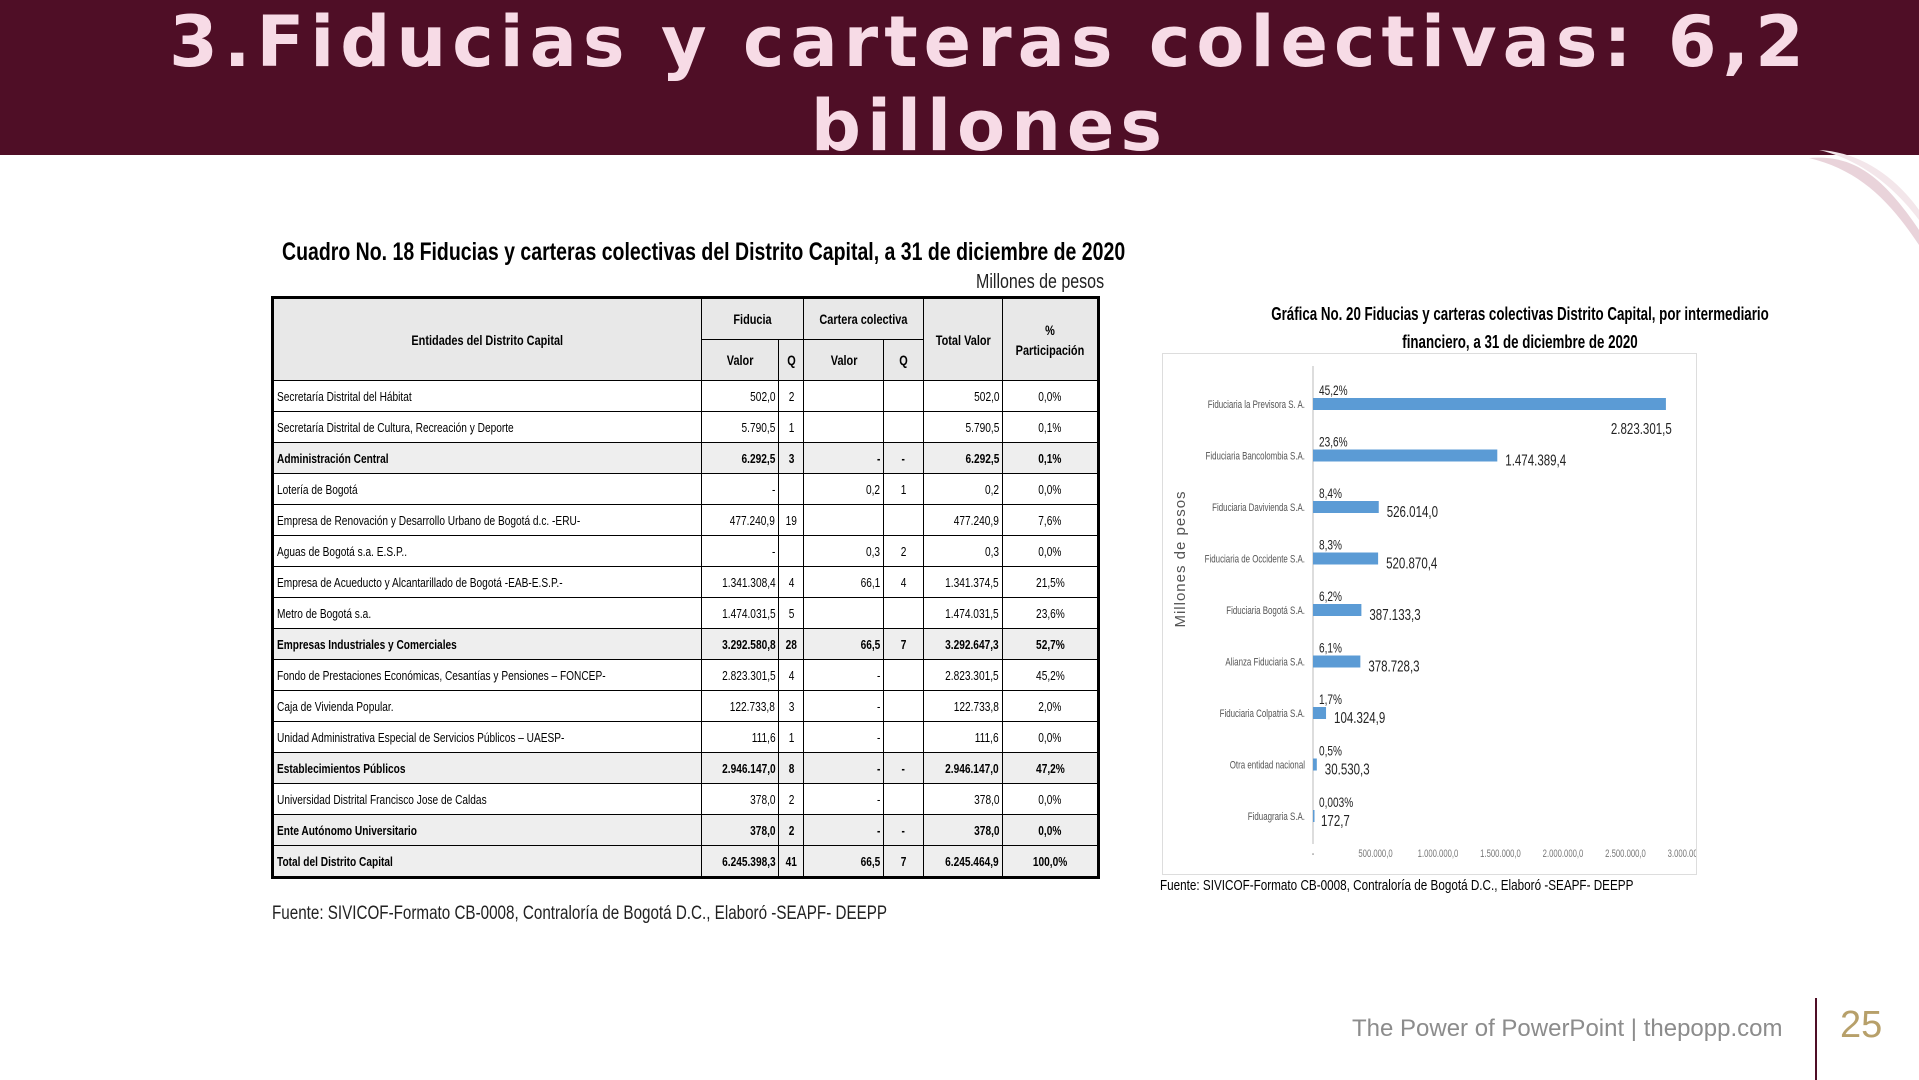 The width and height of the screenshot is (1919, 1080). Describe the element at coordinates (740, 582) in the screenshot. I see `cell-fv: 1.341.308,4` at that location.